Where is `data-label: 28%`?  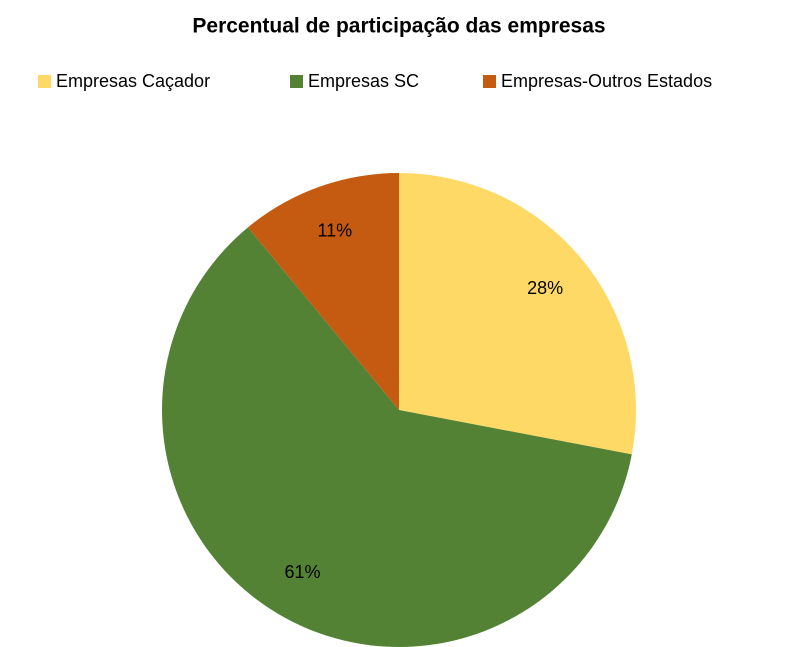
data-label: 28% is located at coordinates (545, 288).